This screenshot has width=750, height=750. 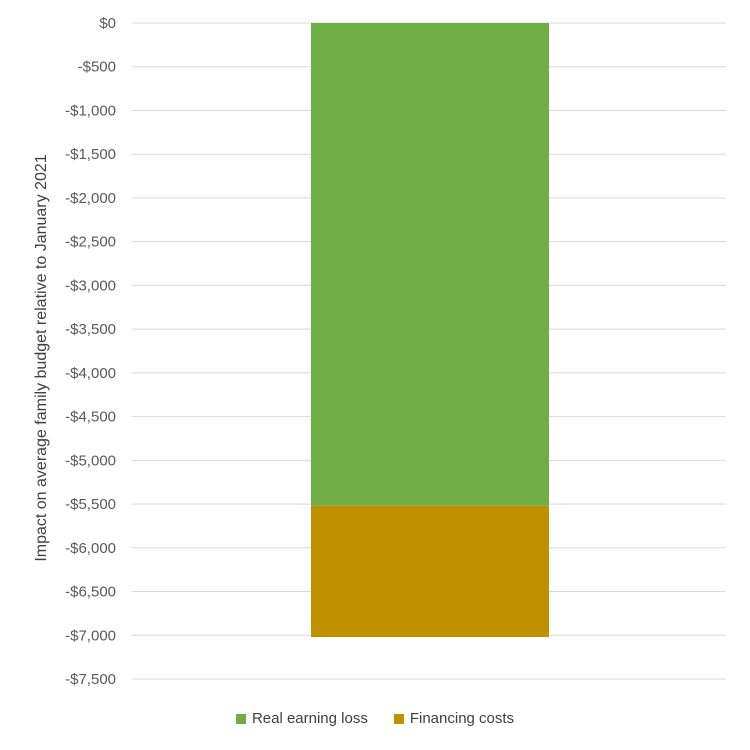 I want to click on y-tick-label: -$2,000, so click(x=90, y=198).